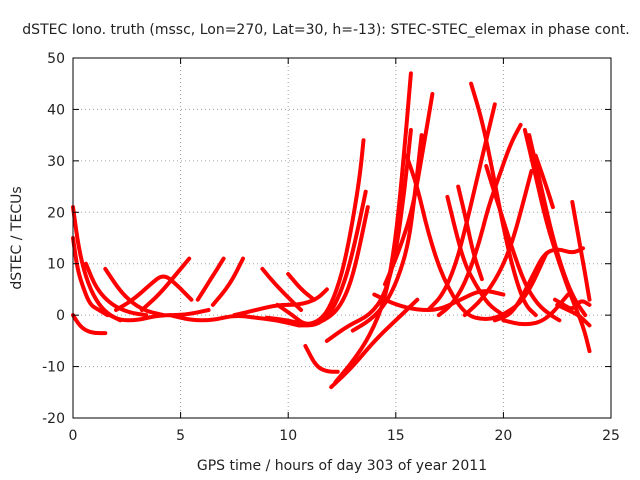 Image resolution: width=640 pixels, height=480 pixels. I want to click on y-tick-label: -20, so click(53, 419).